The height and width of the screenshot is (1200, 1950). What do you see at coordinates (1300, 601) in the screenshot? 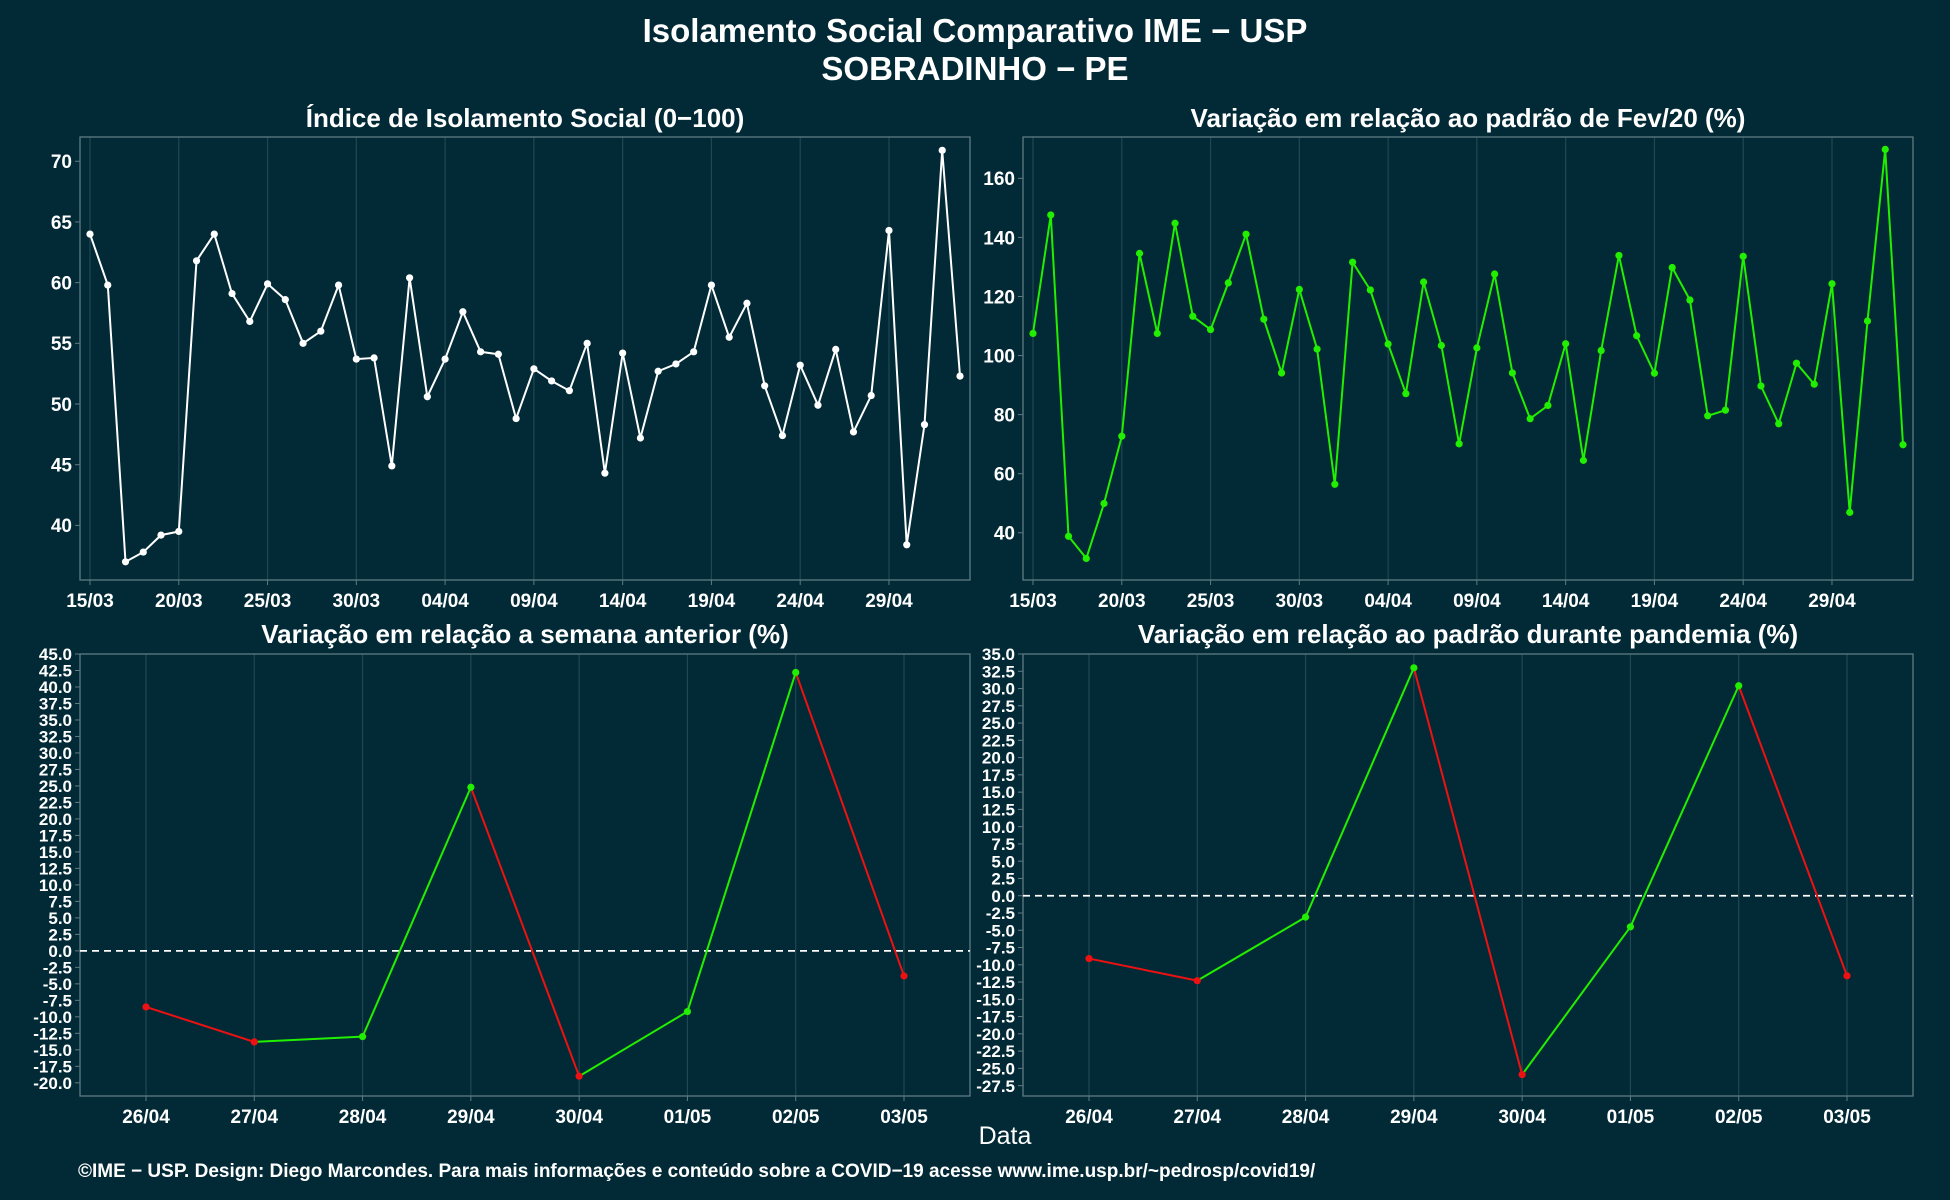
I see `x-tick-label: 30/03` at bounding box center [1300, 601].